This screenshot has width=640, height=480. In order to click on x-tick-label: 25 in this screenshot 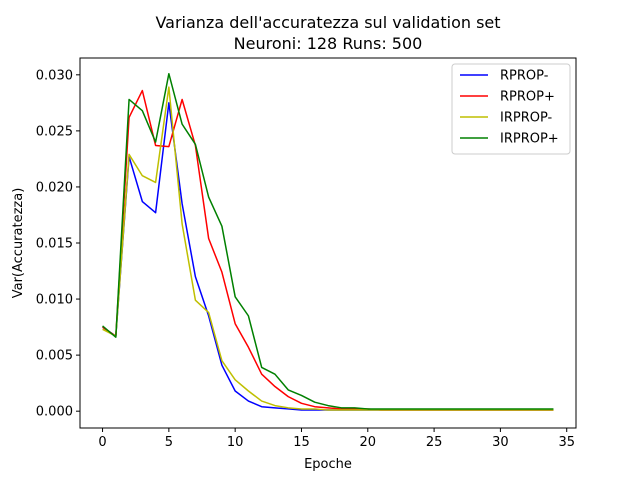, I will do `click(434, 442)`.